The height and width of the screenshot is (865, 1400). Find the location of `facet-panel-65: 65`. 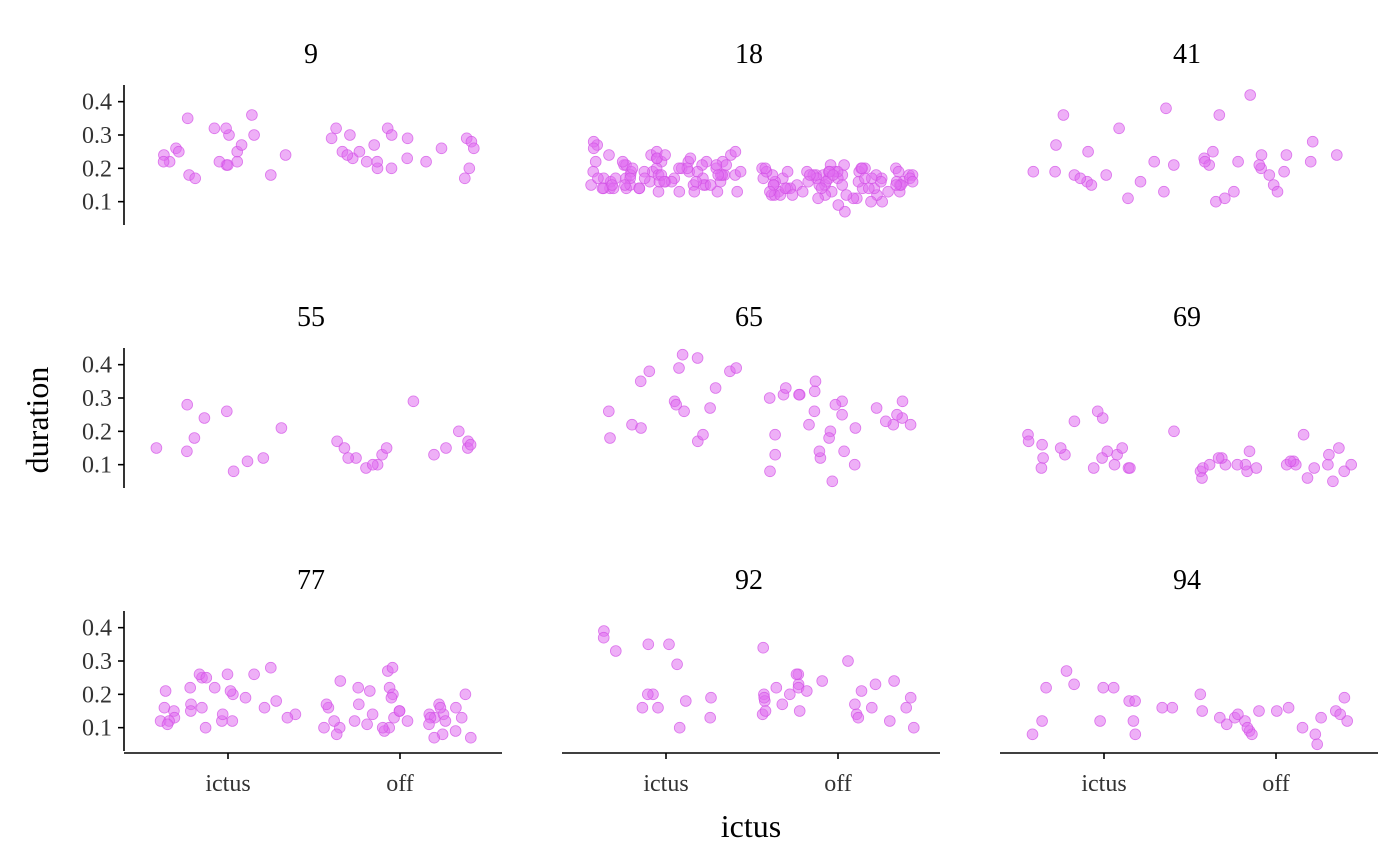

facet-panel-65: 65 is located at coordinates (759, 395).